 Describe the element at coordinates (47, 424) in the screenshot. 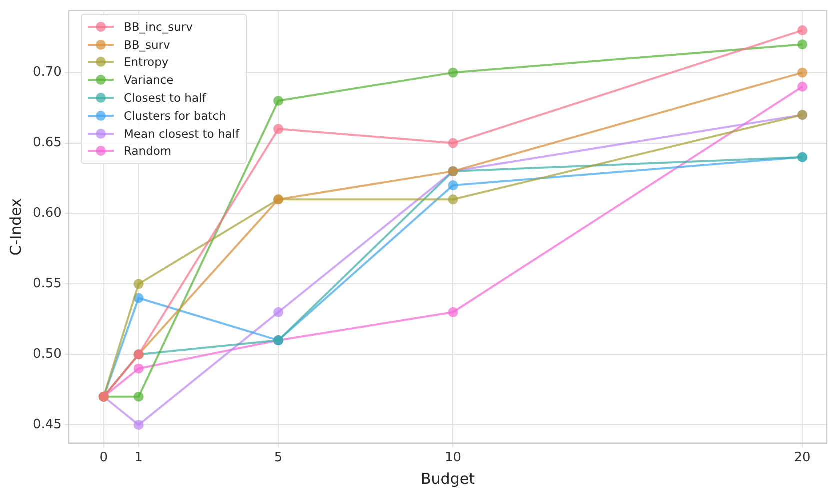

I see `y-tick-label: 0.45` at that location.